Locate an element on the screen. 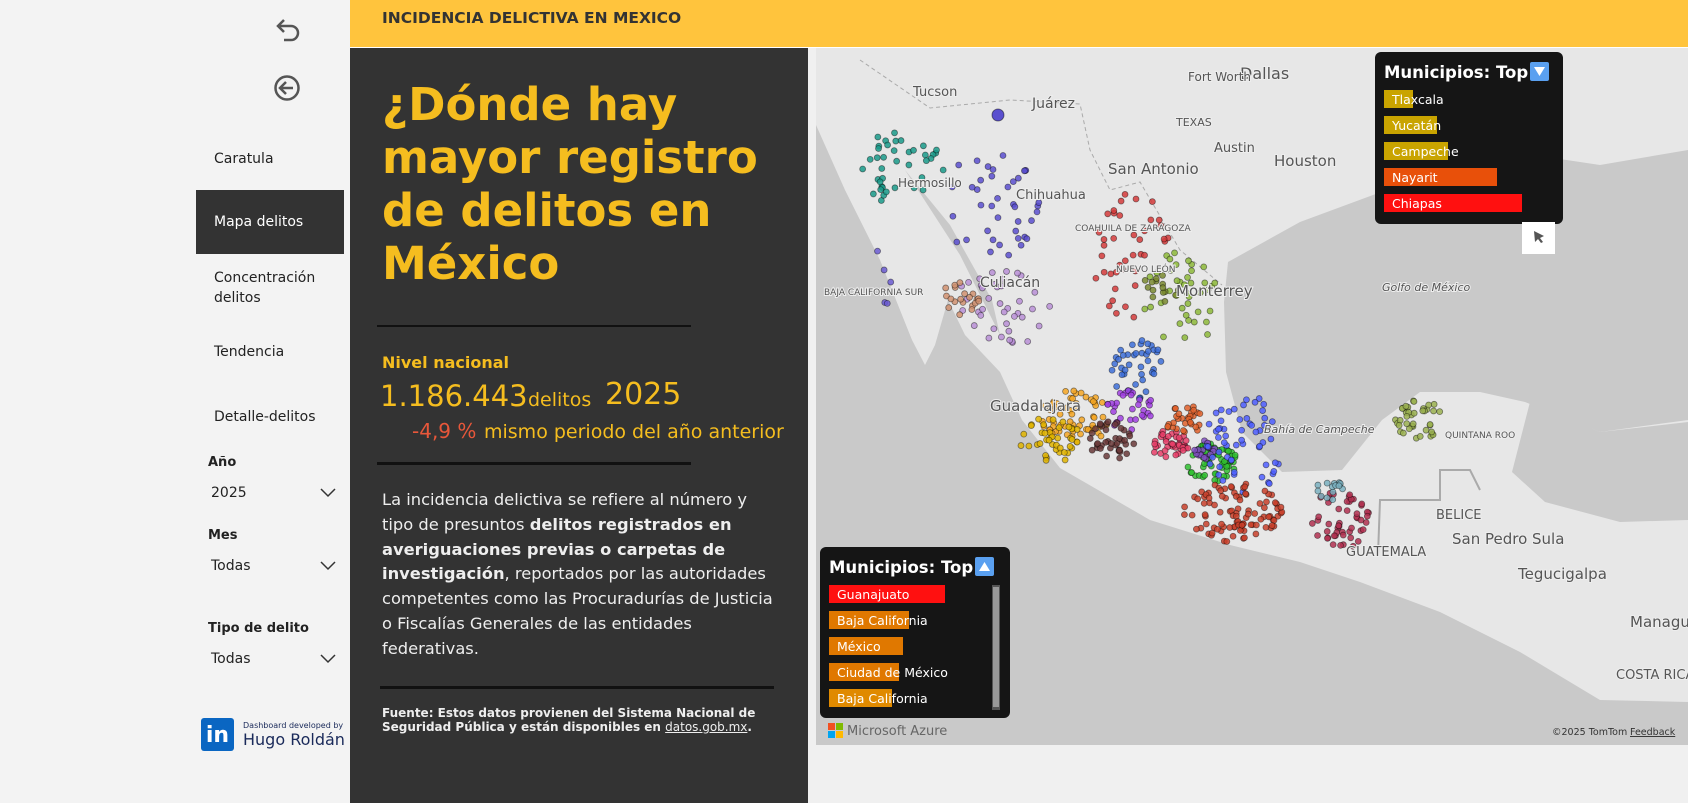  border is located at coordinates (1041, 172).